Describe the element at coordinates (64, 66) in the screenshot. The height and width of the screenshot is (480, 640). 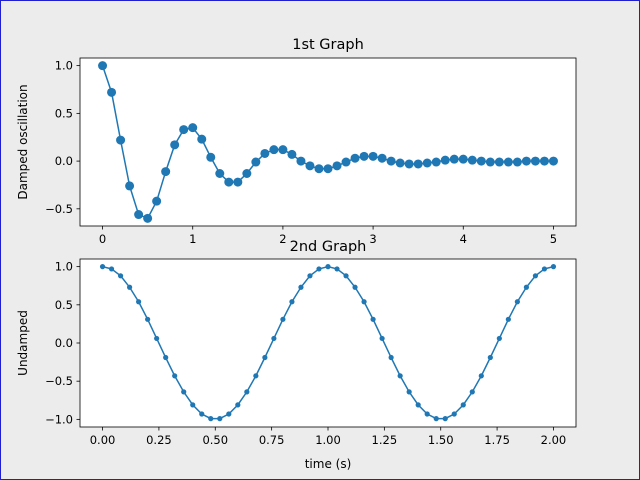
I see `subplot-1-ytick-label: 1.0` at that location.